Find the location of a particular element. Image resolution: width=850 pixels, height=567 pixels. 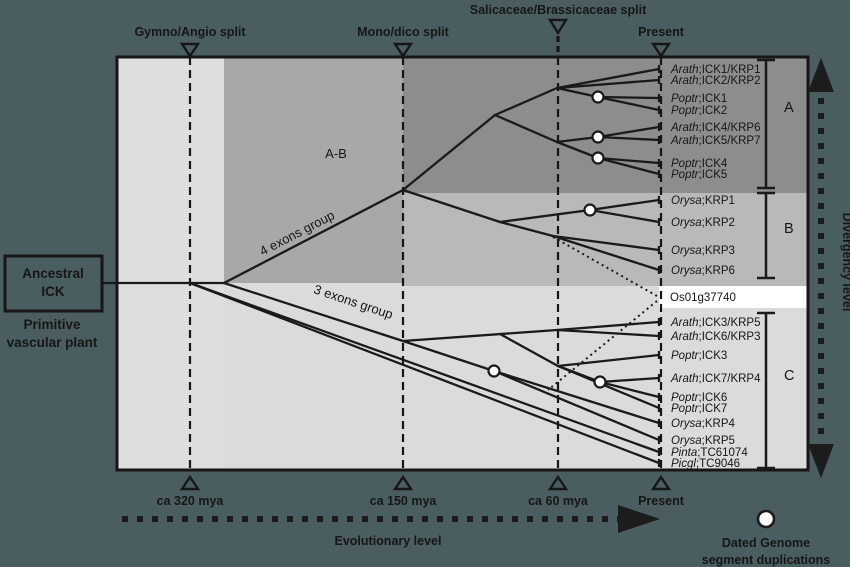

gene-label: Poptr;ICK7 is located at coordinates (699, 409).